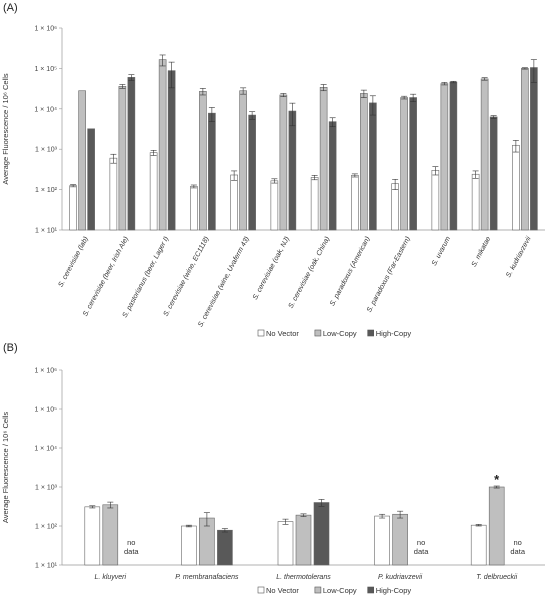 Image resolution: width=550 pixels, height=600 pixels. I want to click on chart-b-category-label: T. delbrueckii, so click(496, 577).